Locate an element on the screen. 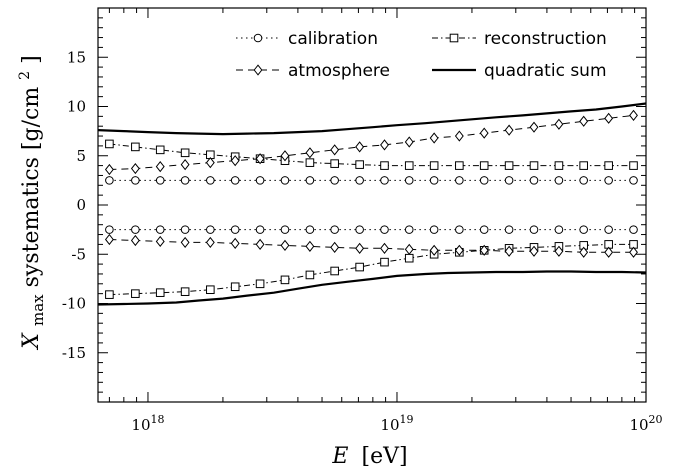 The height and width of the screenshot is (472, 676). y-axis-variable-subscript: max is located at coordinates (38, 310).